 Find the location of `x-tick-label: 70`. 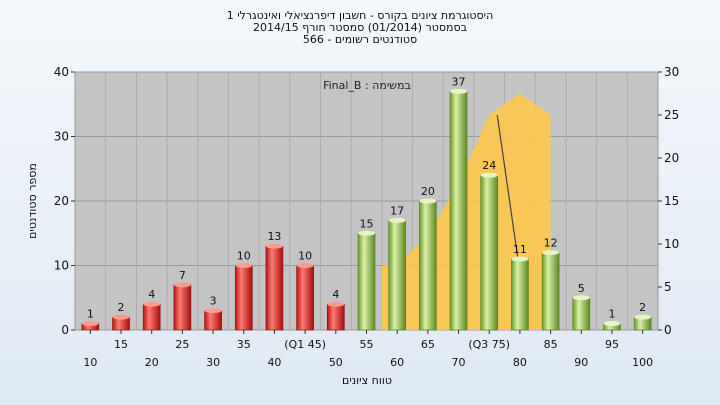

x-tick-label: 70 is located at coordinates (459, 362).